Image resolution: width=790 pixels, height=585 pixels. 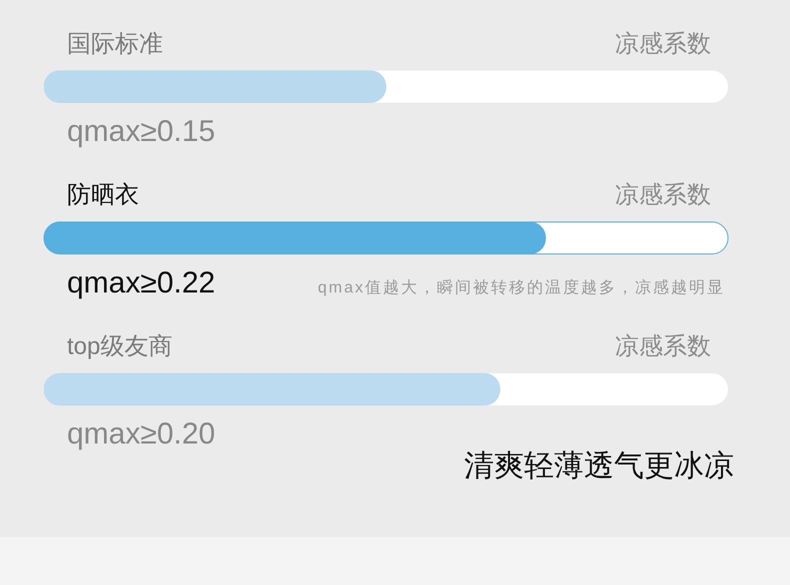 I want to click on data-label: qmax≥0.20, so click(x=141, y=434).